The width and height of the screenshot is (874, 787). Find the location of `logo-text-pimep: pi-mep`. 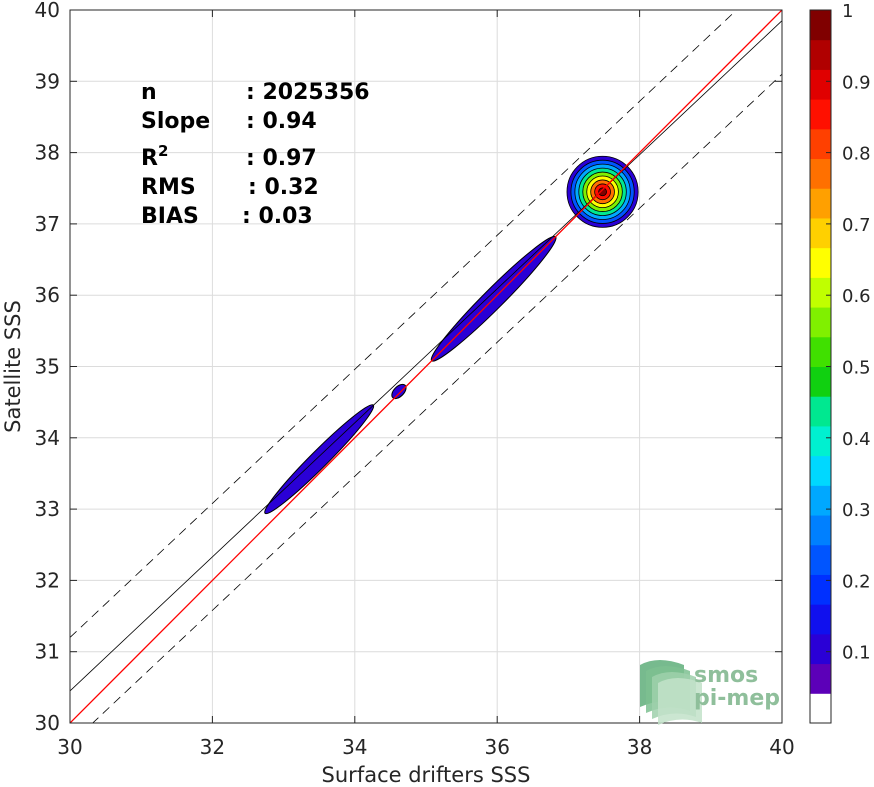

logo-text-pimep: pi-mep is located at coordinates (737, 698).